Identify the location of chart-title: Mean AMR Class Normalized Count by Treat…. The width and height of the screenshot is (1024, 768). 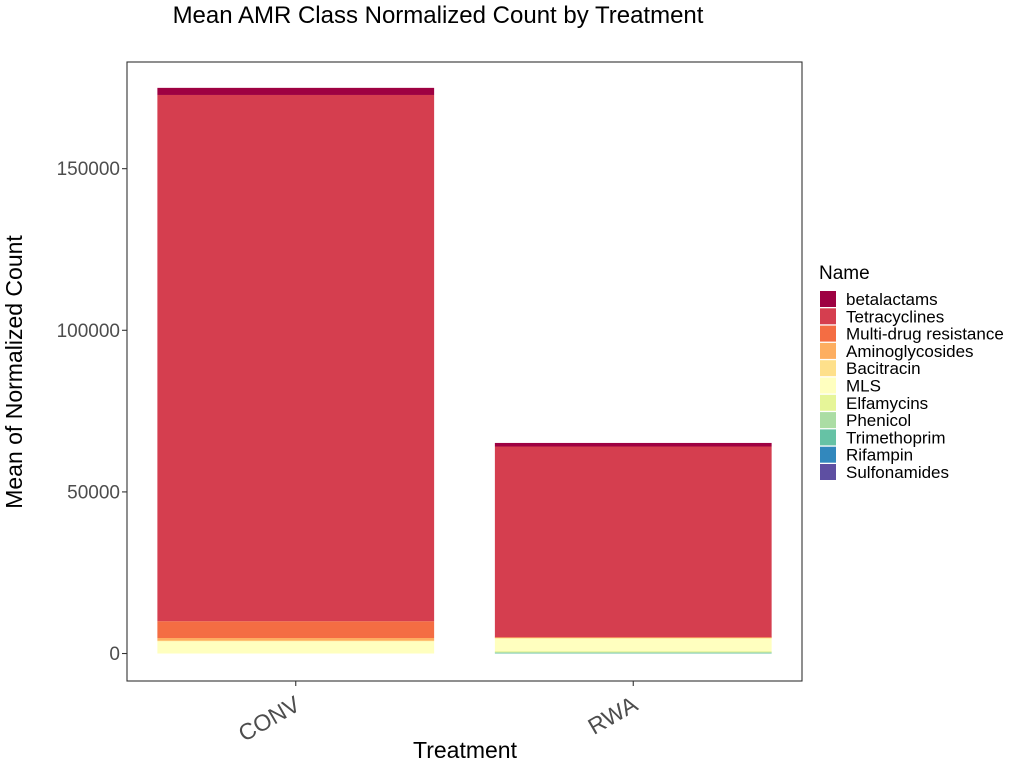
(438, 15).